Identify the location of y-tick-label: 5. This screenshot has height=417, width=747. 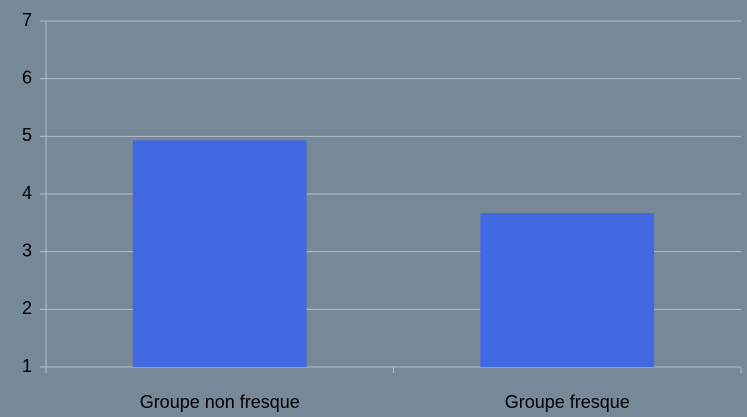
(27, 135).